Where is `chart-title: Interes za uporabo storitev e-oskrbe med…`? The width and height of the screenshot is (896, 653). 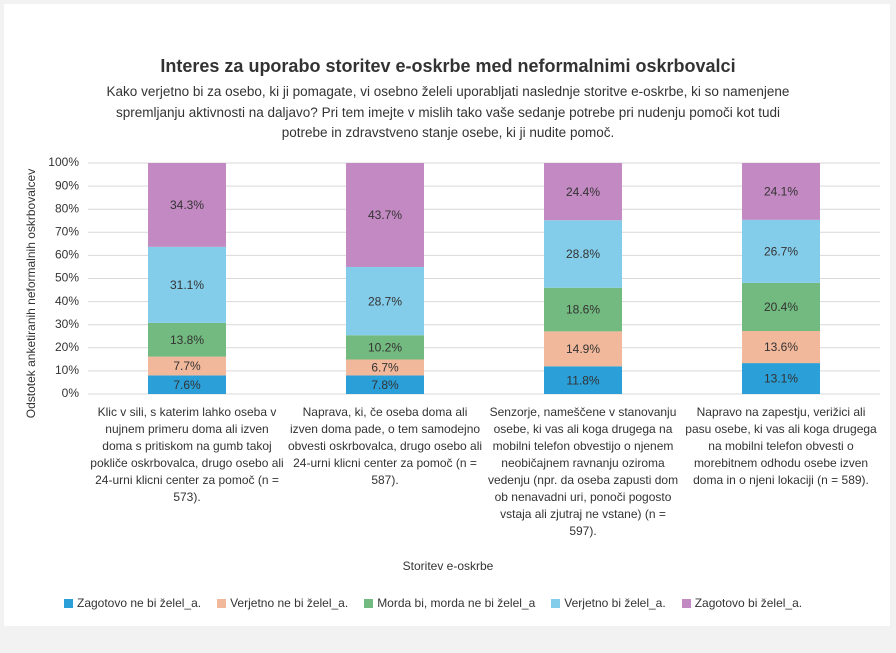
chart-title: Interes za uporabo storitev e-oskrbe med… is located at coordinates (448, 66).